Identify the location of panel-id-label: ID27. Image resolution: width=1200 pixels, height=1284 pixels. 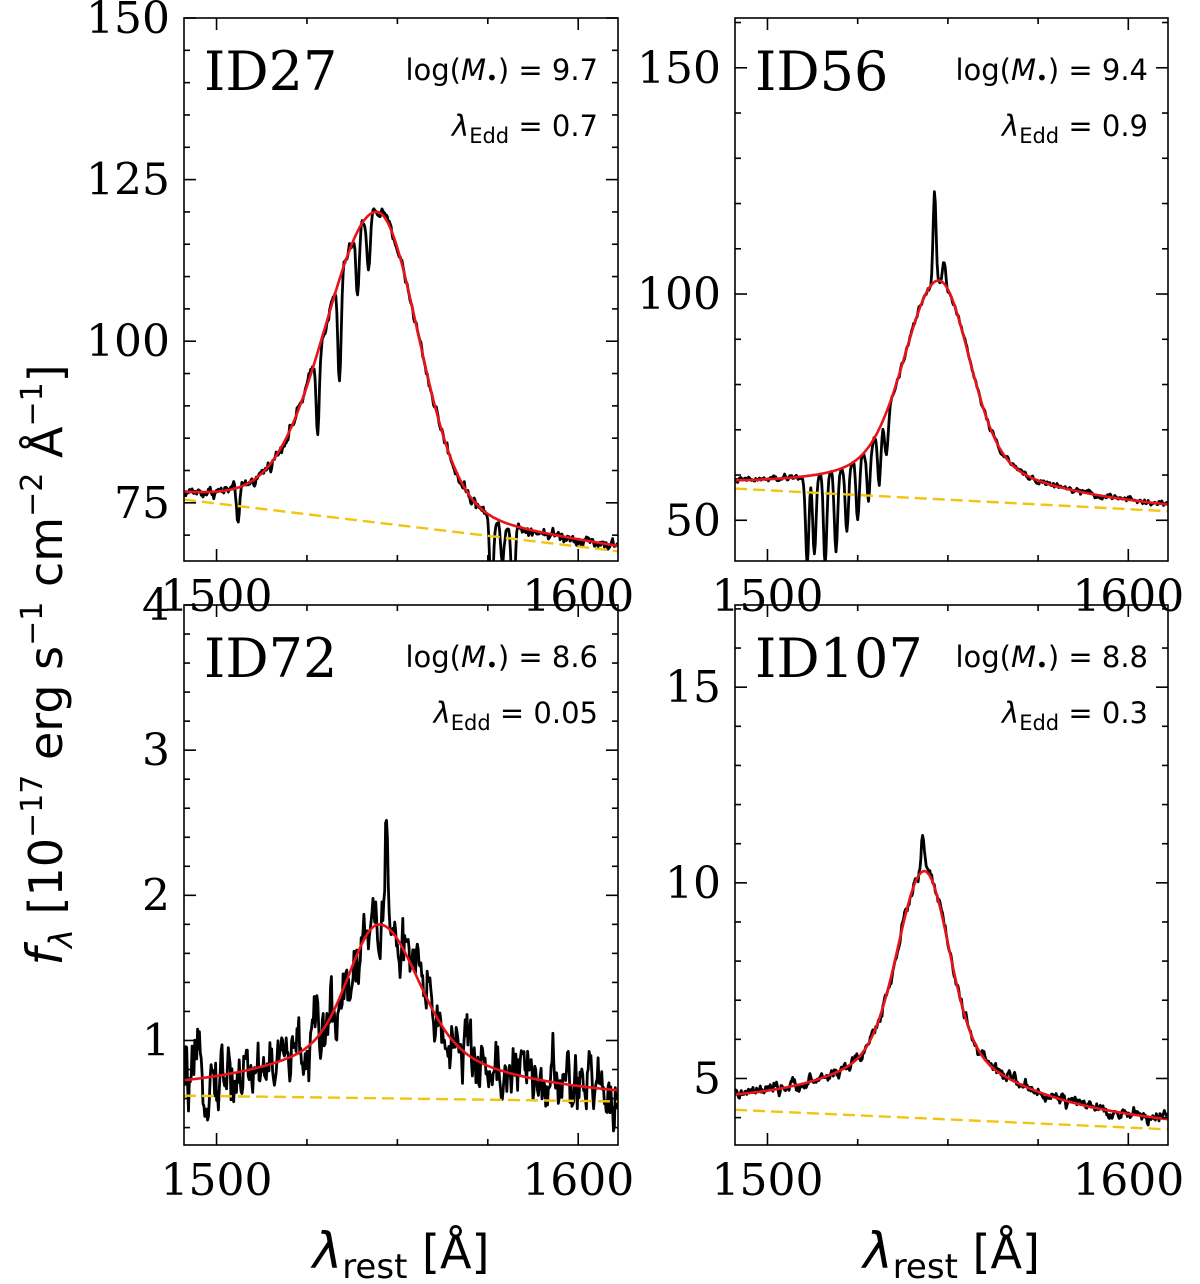
(270, 71).